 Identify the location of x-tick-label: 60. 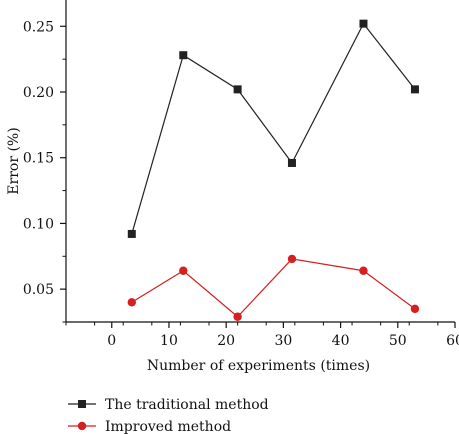
(452, 341).